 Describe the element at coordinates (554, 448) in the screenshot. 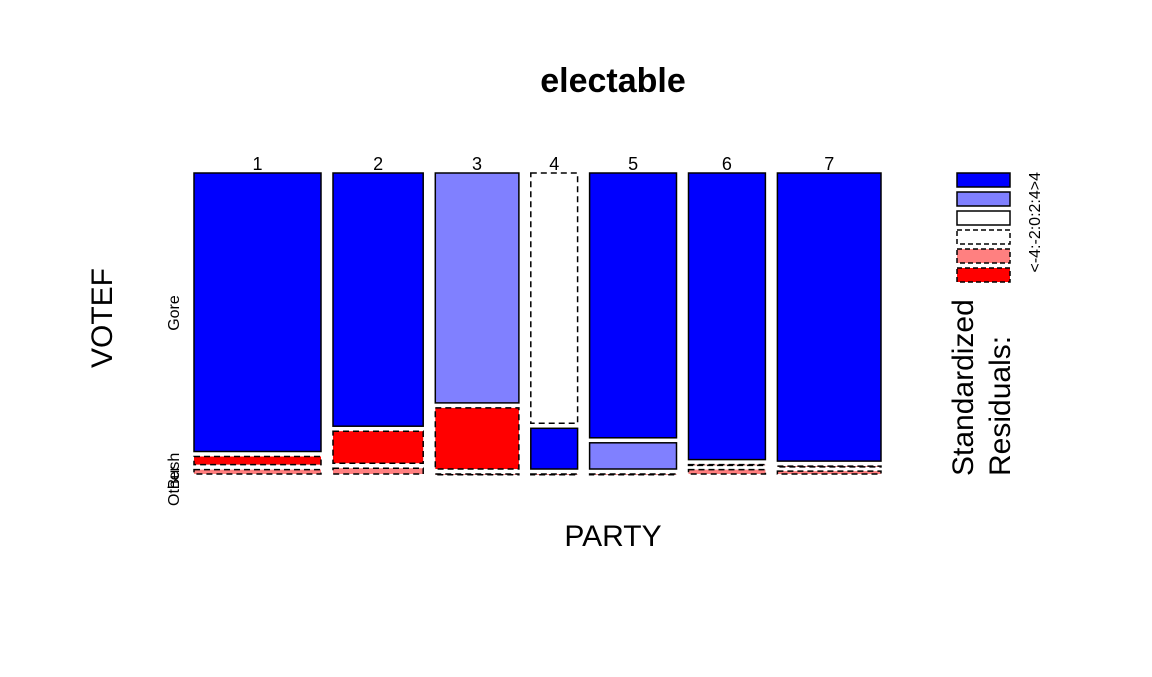

I see `mosaic-cell-4-bush` at that location.